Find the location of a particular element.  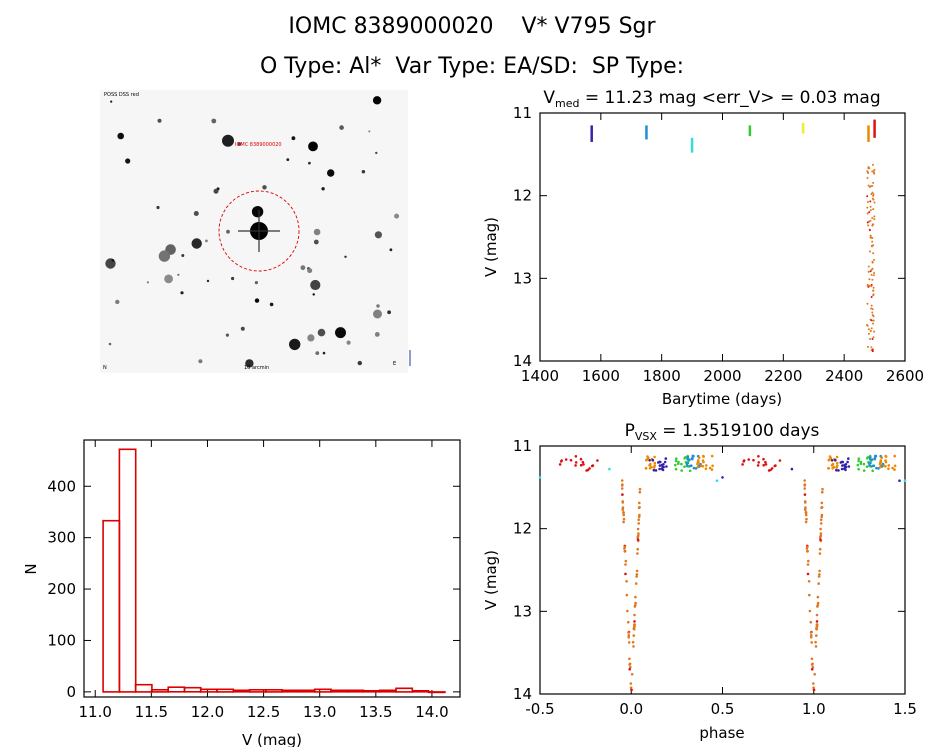

y-tick-label: 200 is located at coordinates (61, 589).